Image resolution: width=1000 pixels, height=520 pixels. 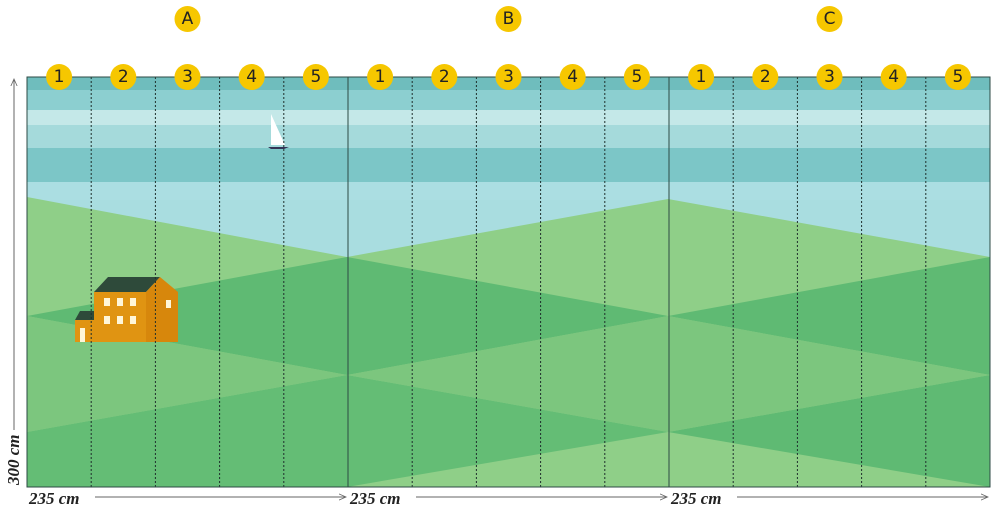 What do you see at coordinates (13, 460) in the screenshot?
I see `height-label: 300 cm` at bounding box center [13, 460].